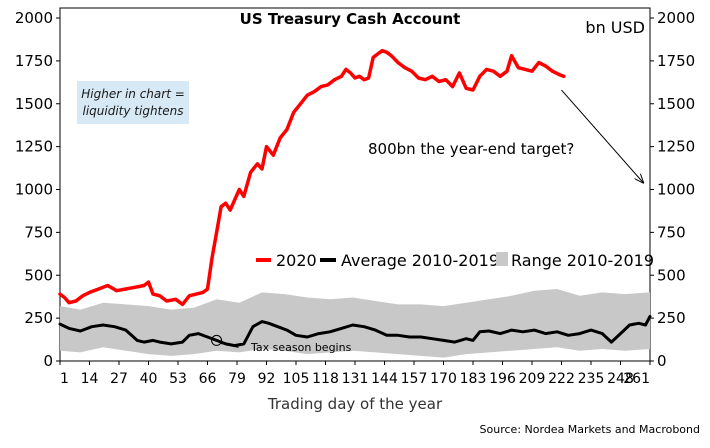 Image resolution: width=710 pixels, height=448 pixels. Describe the element at coordinates (38, 232) in the screenshot. I see `y-tick-label-left: 750` at that location.